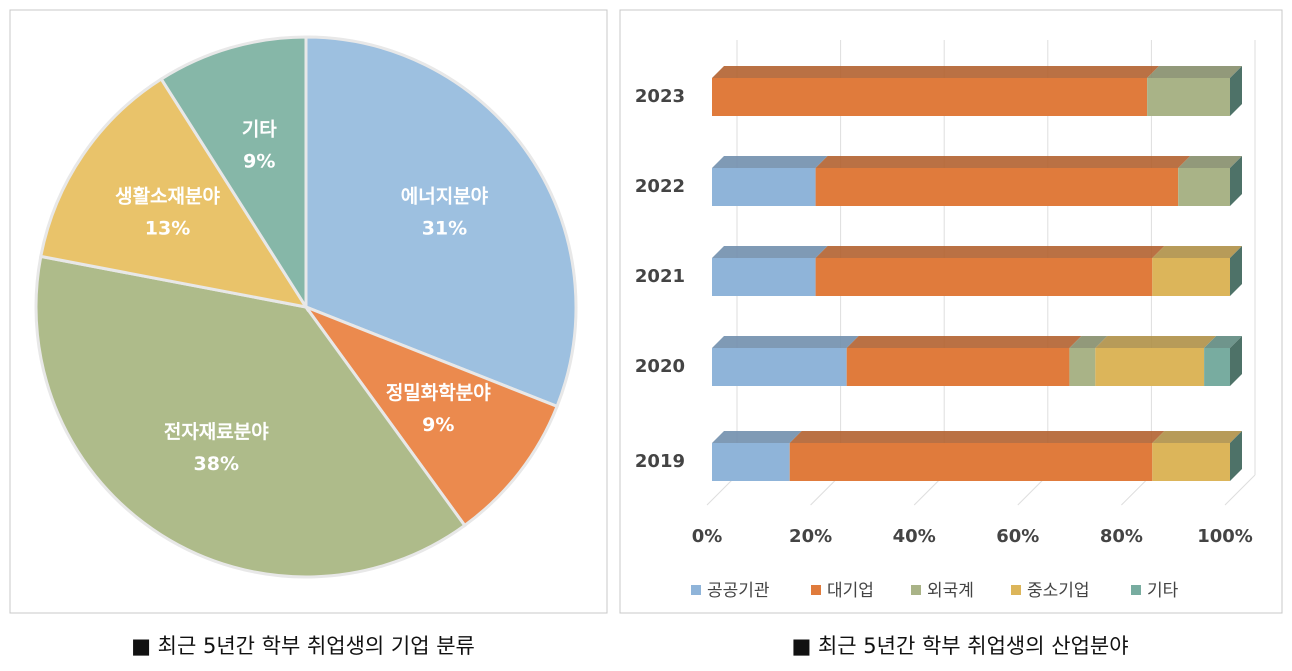 The width and height of the screenshot is (1292, 671). What do you see at coordinates (167, 228) in the screenshot?
I see `slice-value: 13%` at bounding box center [167, 228].